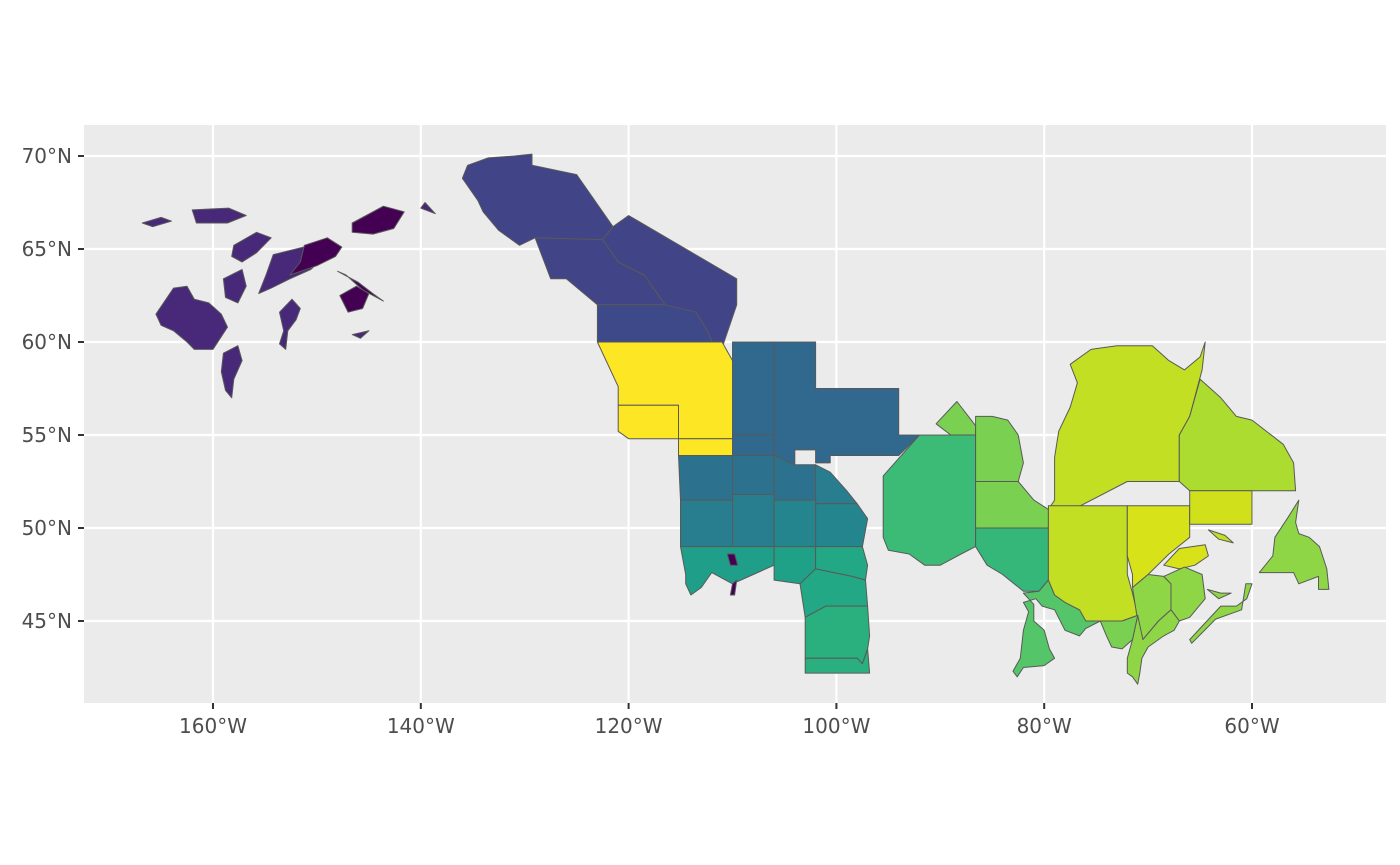 The height and width of the screenshot is (865, 1400). Describe the element at coordinates (47, 621) in the screenshot. I see `y-tick-label-0: 45°N` at that location.